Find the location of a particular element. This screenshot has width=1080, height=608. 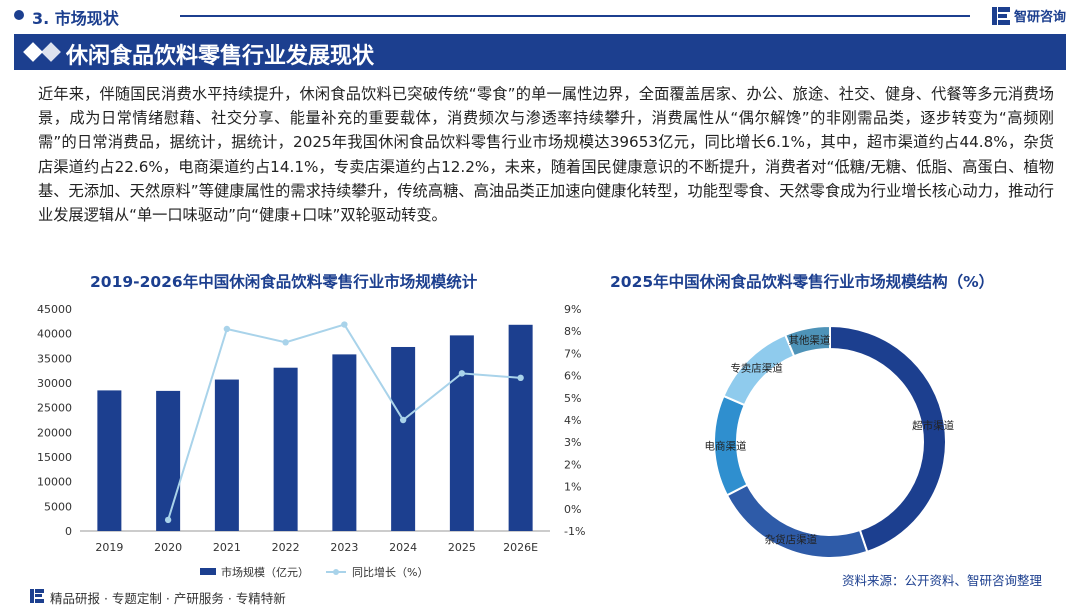

y-left-tick-label: 30000 is located at coordinates (54, 383).